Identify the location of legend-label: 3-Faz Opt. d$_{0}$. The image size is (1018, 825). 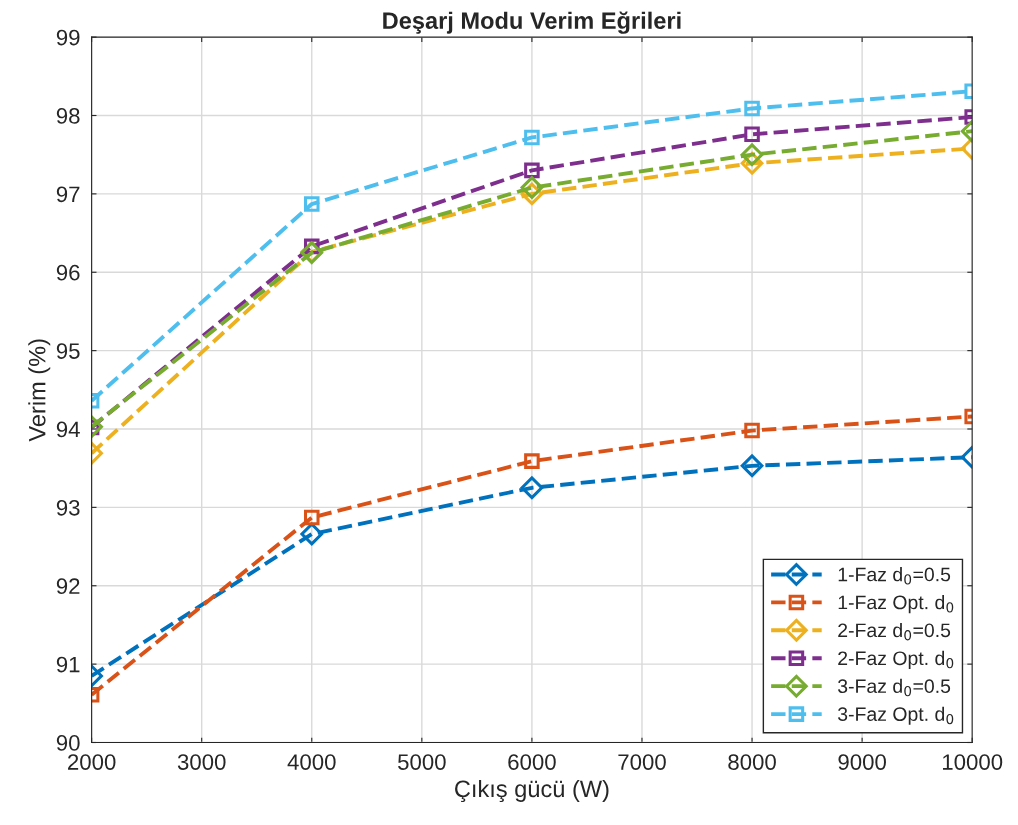
(895, 715).